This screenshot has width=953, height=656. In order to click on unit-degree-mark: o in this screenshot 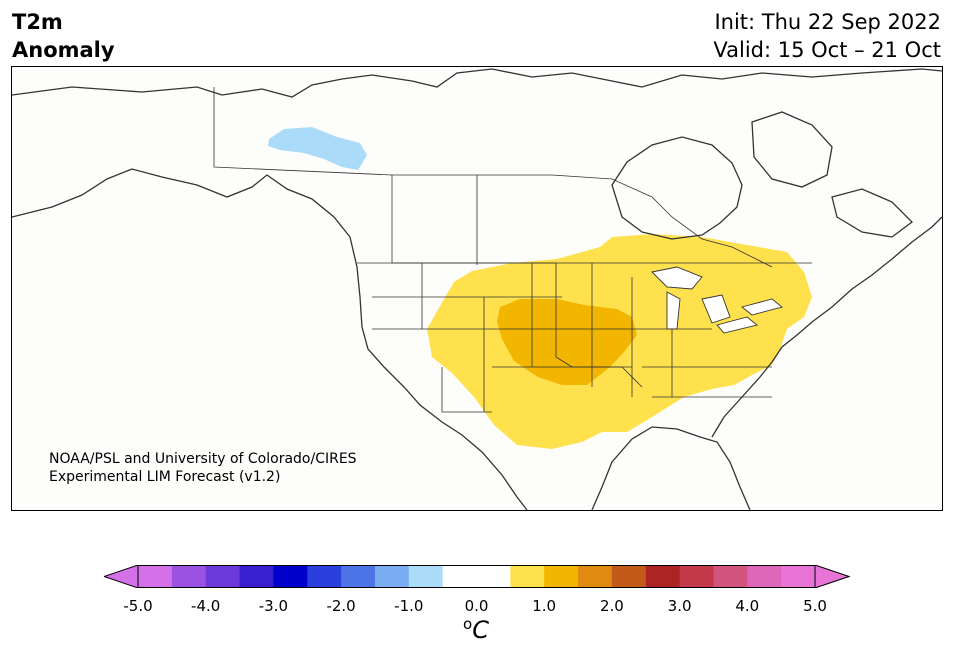, I will do `click(468, 624)`.